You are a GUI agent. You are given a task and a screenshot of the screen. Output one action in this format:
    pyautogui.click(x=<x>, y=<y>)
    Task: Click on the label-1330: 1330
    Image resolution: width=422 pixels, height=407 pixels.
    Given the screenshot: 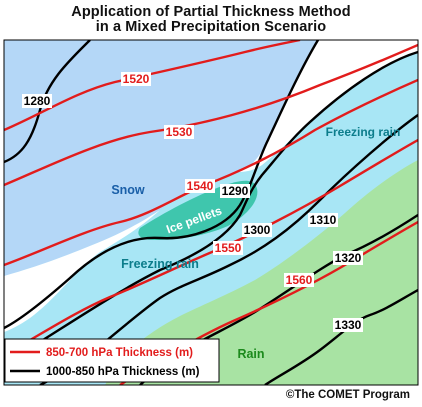 What is the action you would take?
    pyautogui.click(x=348, y=325)
    